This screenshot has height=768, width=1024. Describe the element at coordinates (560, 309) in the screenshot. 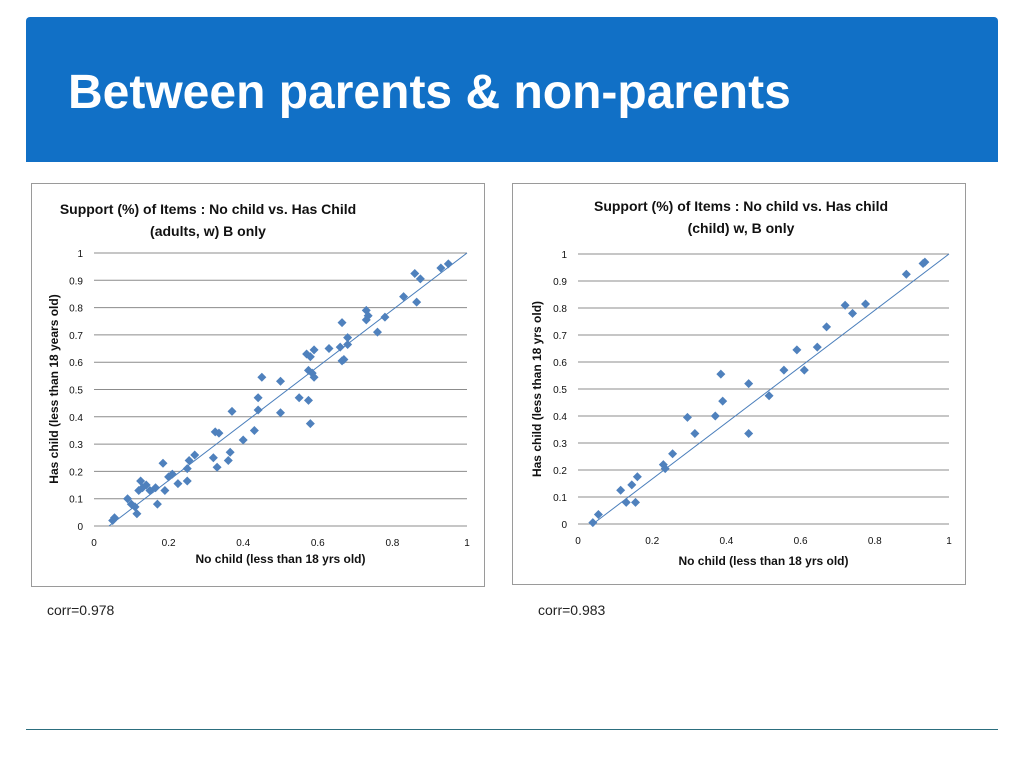

I see `y-tick-label: 0.8` at that location.